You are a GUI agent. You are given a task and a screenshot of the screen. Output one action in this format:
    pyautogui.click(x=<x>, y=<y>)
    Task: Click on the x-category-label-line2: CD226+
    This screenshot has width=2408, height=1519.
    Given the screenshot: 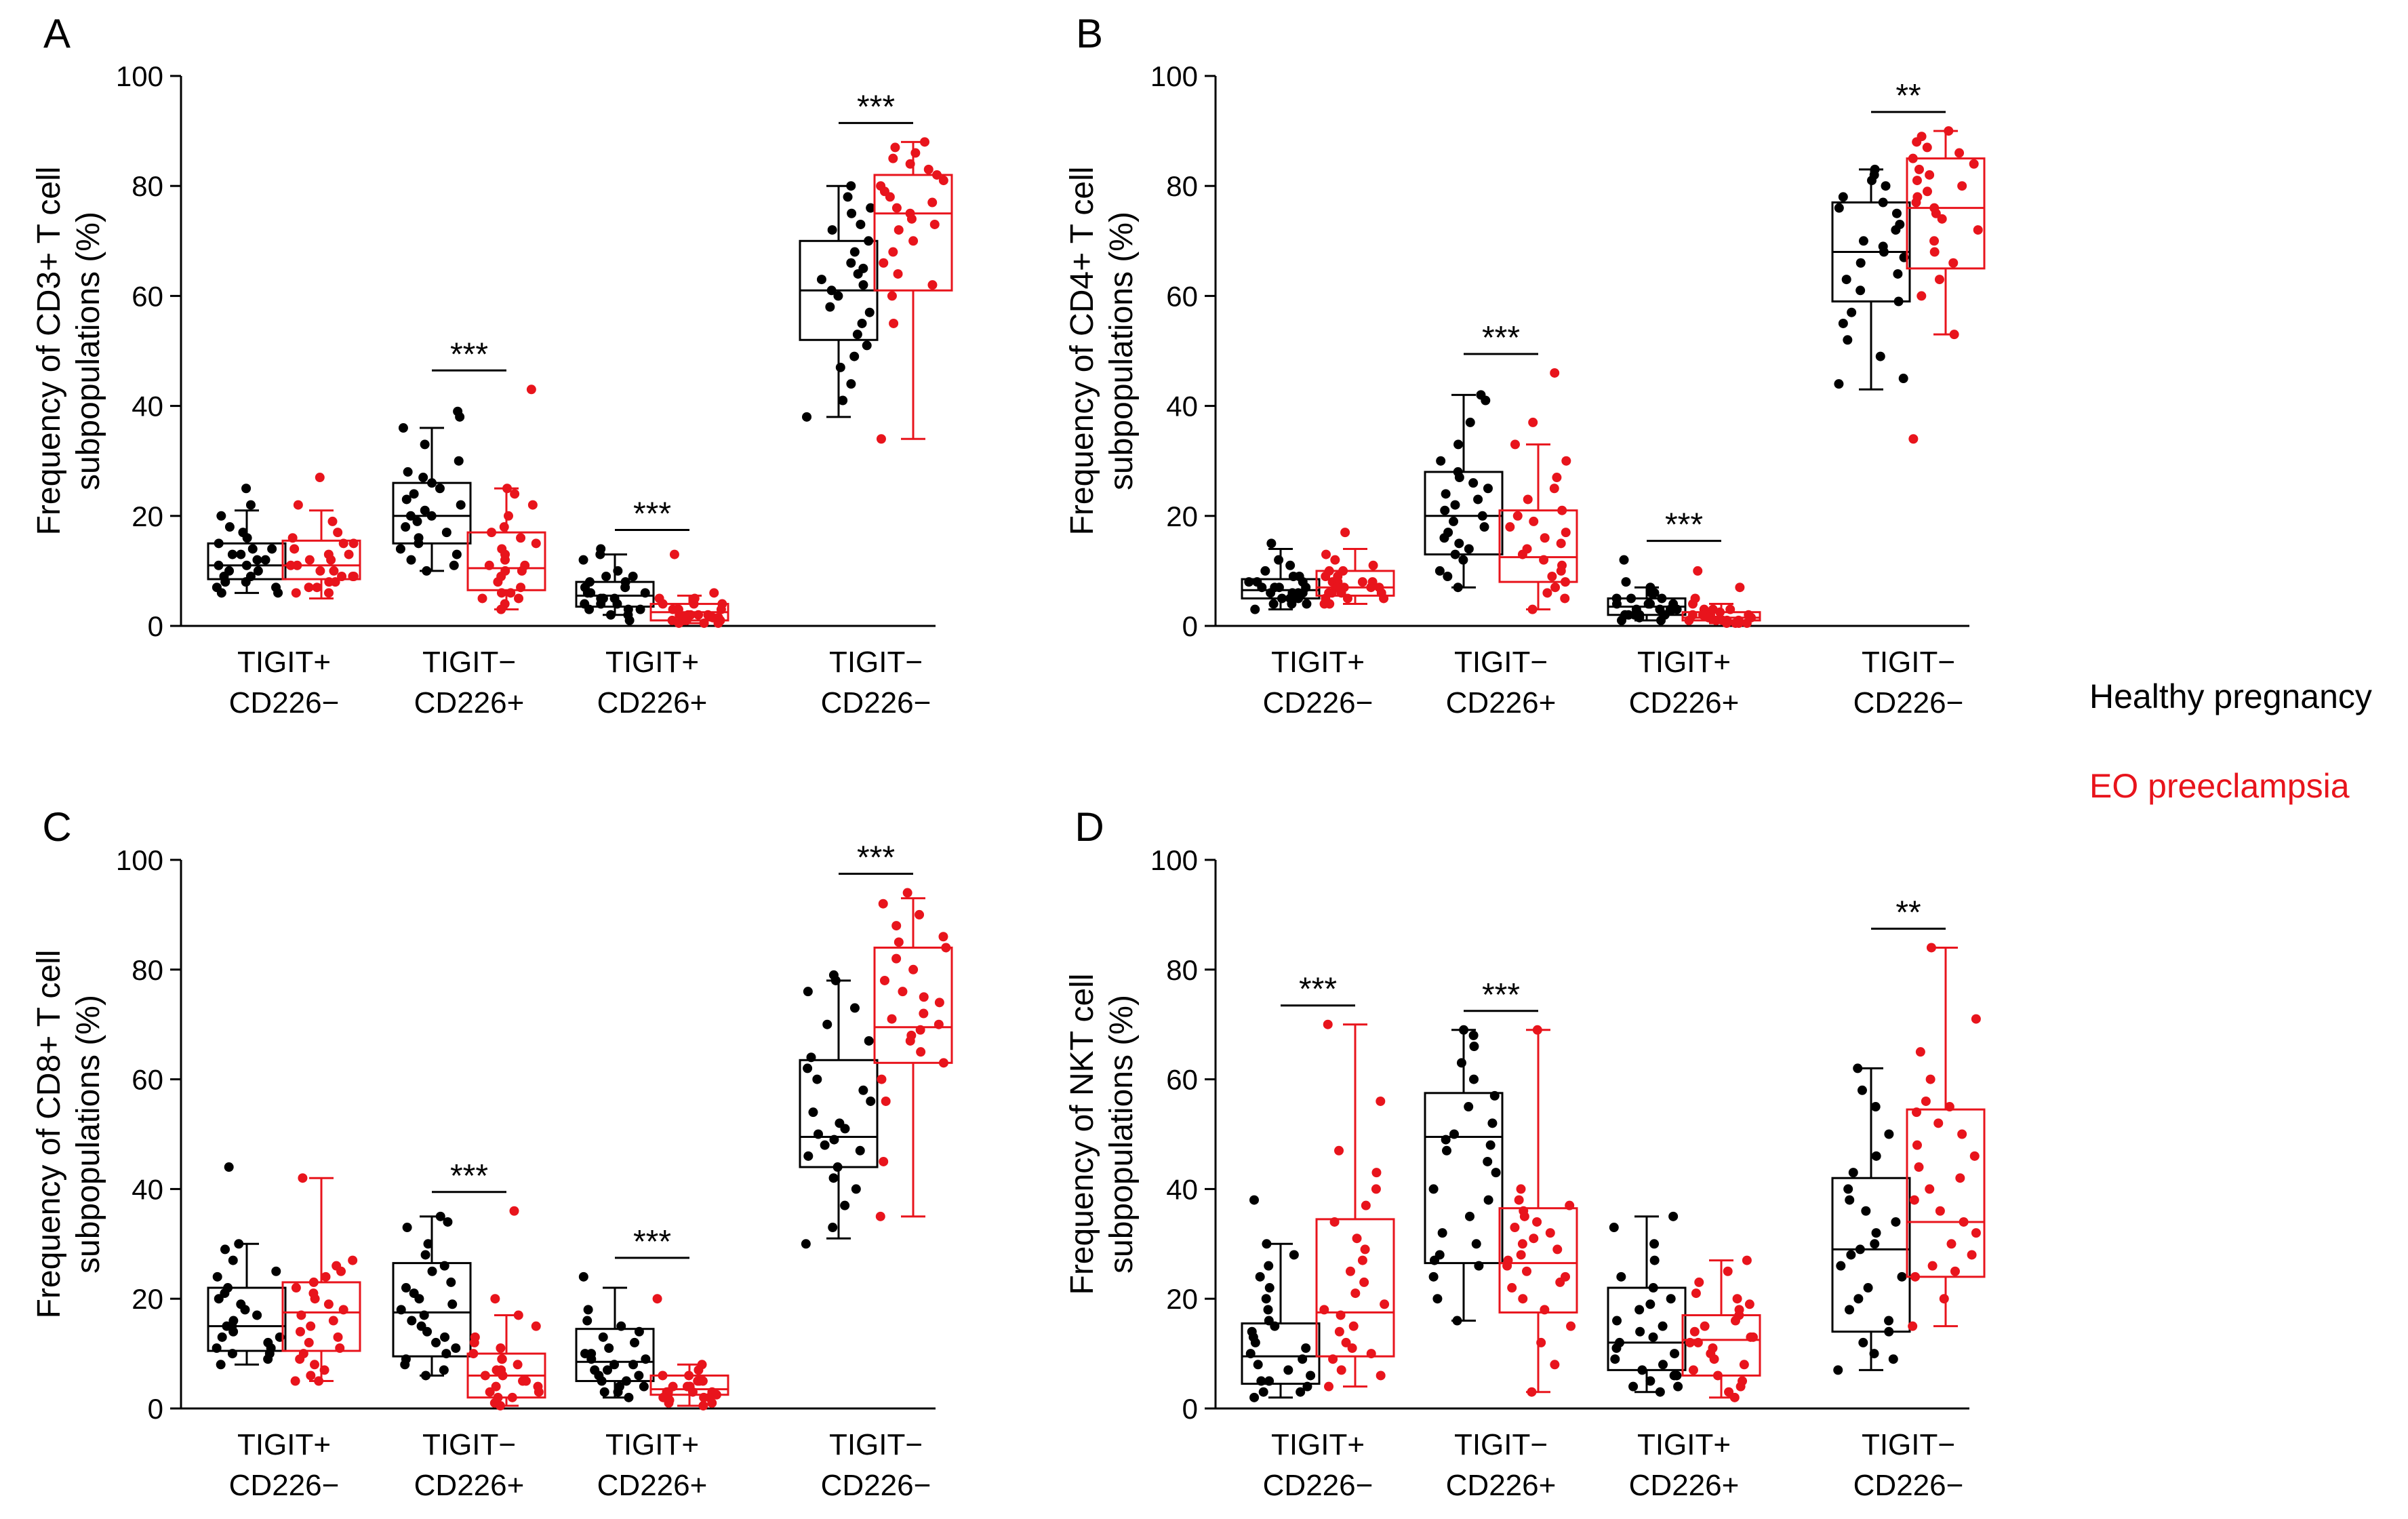 What is the action you would take?
    pyautogui.click(x=1501, y=1485)
    